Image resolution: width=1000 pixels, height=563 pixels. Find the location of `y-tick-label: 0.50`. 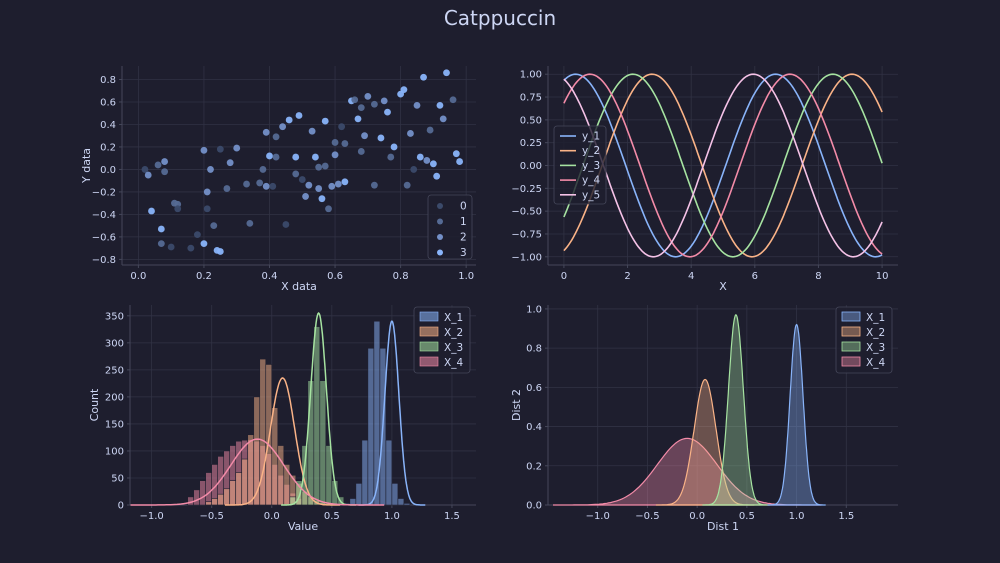

y-tick-label: 0.50 is located at coordinates (531, 120).